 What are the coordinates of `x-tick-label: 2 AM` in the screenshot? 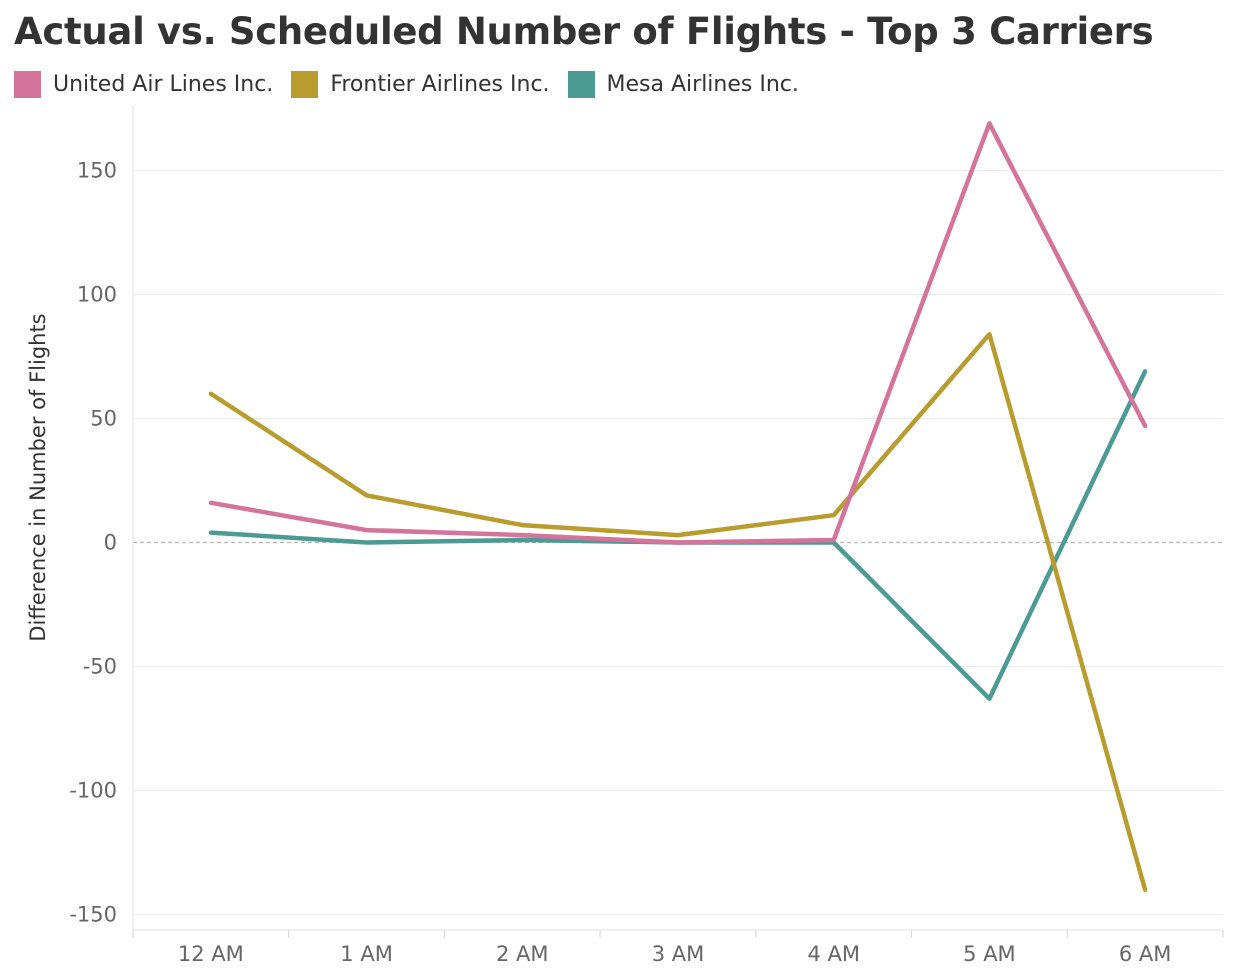 It's located at (522, 954).